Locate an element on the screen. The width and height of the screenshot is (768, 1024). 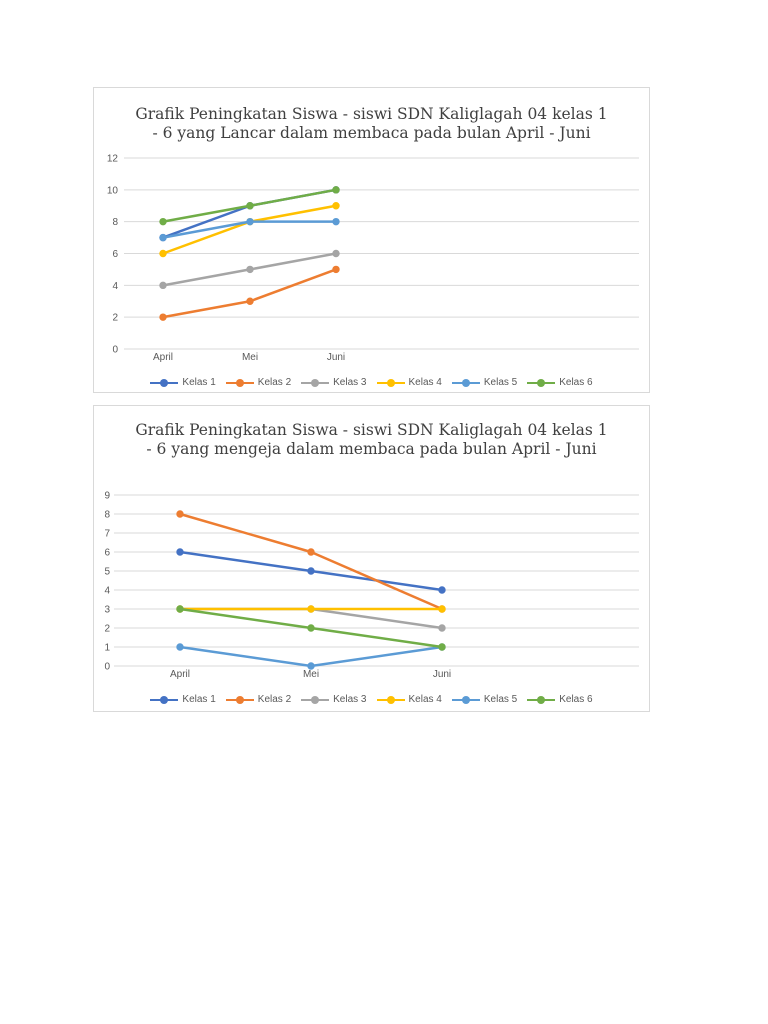
chart-plot: 0 1 2 3 4 5 6 7 8 9 April Mei Juni is located at coordinates (371, 585).